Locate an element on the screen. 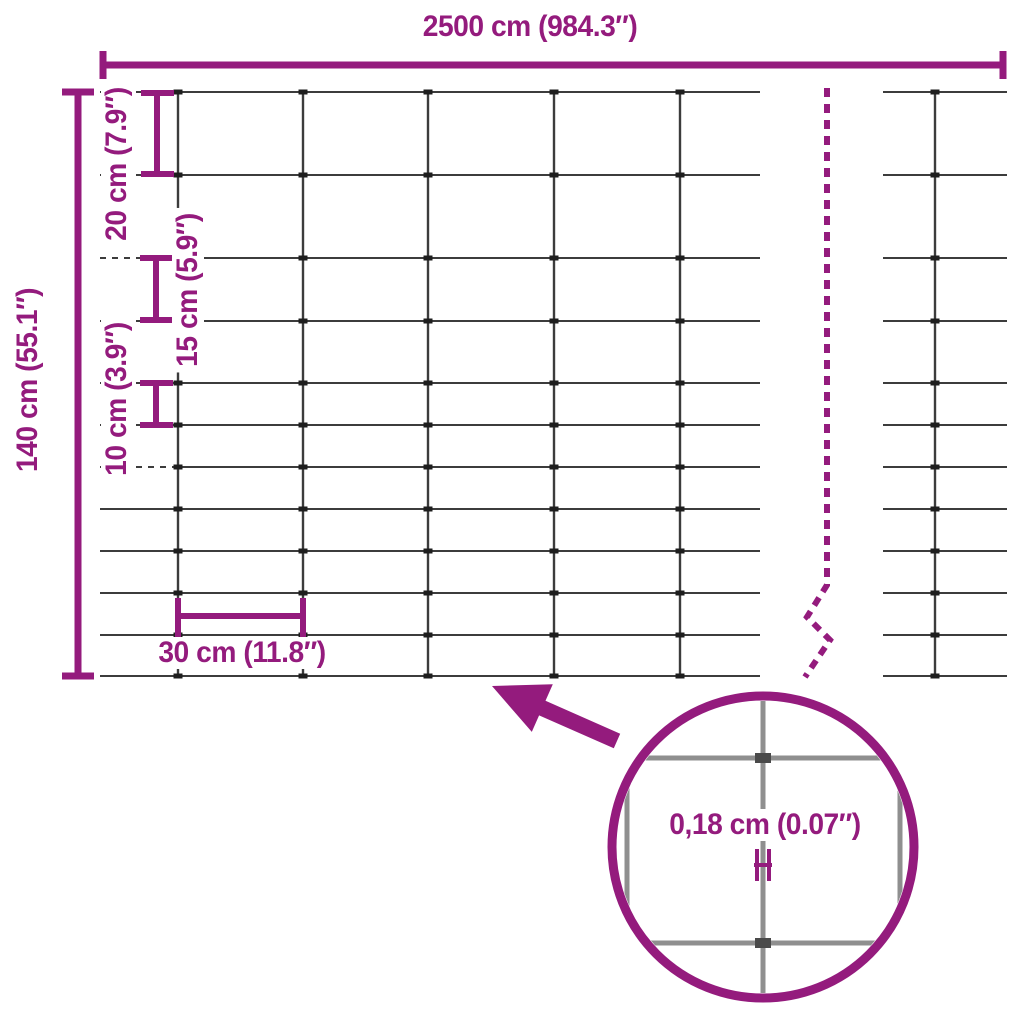 The height and width of the screenshot is (1024, 1024). magnifier-wires is located at coordinates (763, 847).